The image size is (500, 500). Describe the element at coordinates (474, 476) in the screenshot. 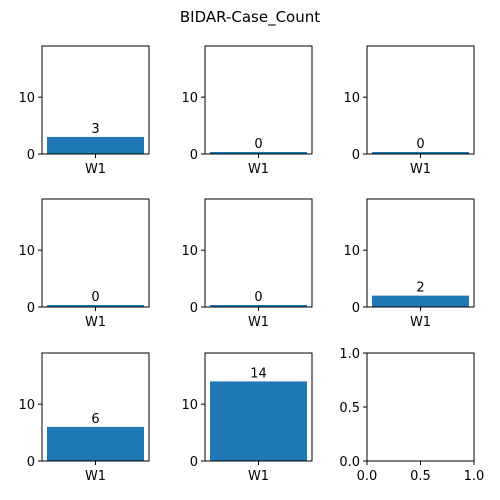

I see `x-tick-label: 1.0` at that location.